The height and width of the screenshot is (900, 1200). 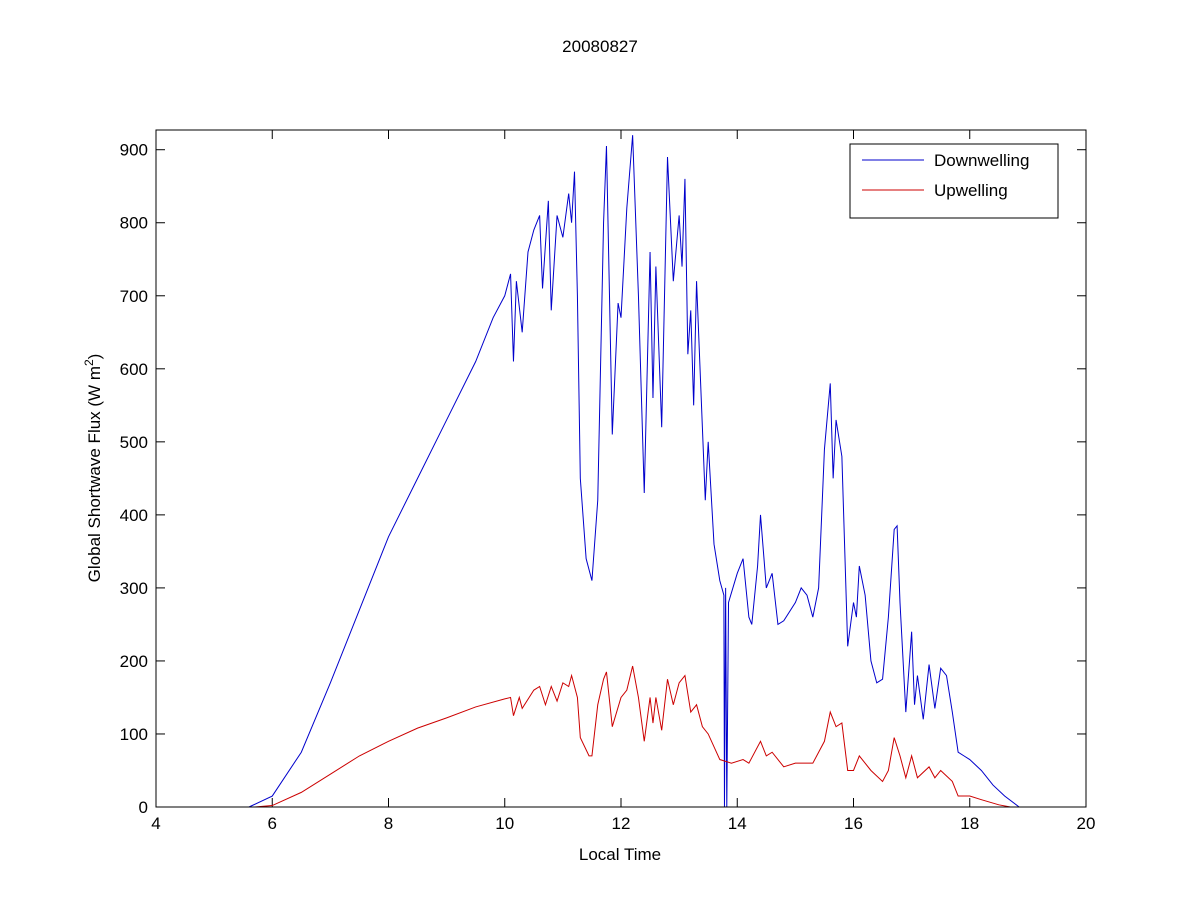 I want to click on y-tick-label: 0, so click(x=143, y=807).